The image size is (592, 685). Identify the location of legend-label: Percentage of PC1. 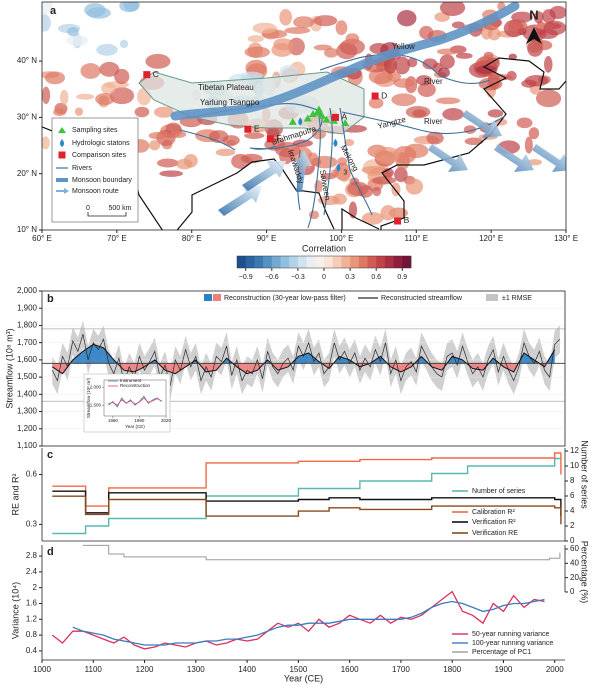
(501, 652).